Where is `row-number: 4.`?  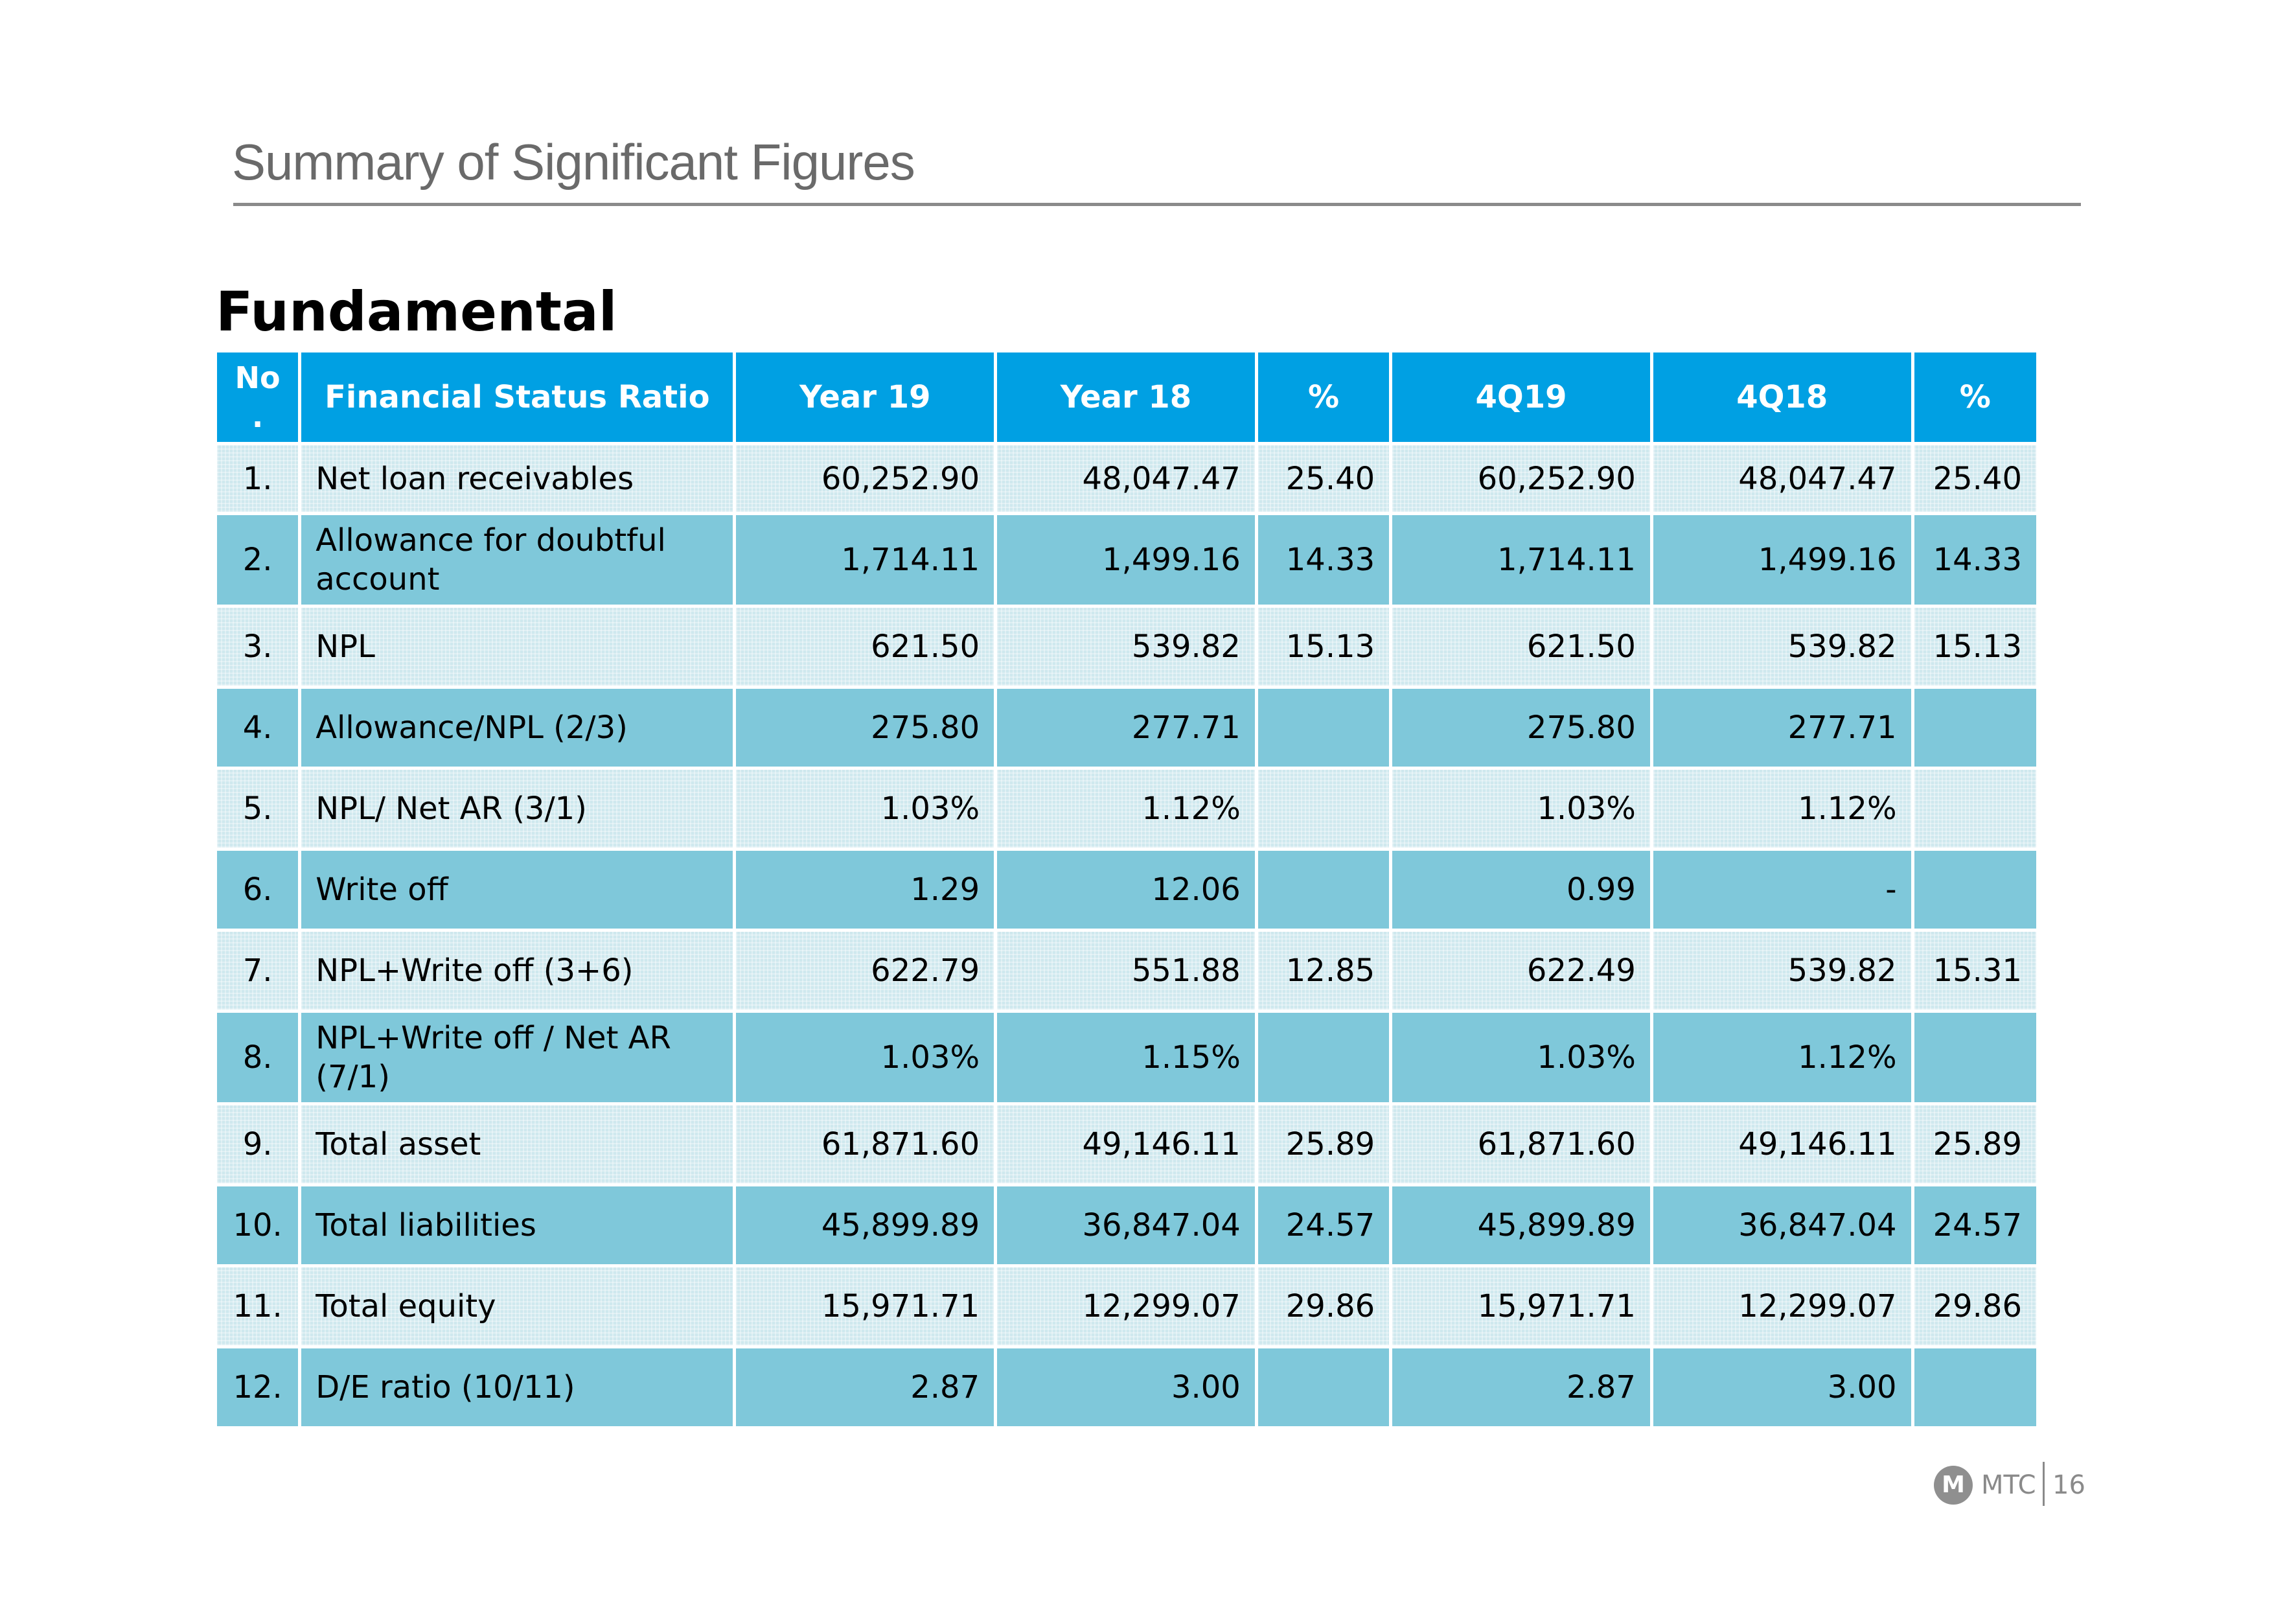 row-number: 4. is located at coordinates (258, 728).